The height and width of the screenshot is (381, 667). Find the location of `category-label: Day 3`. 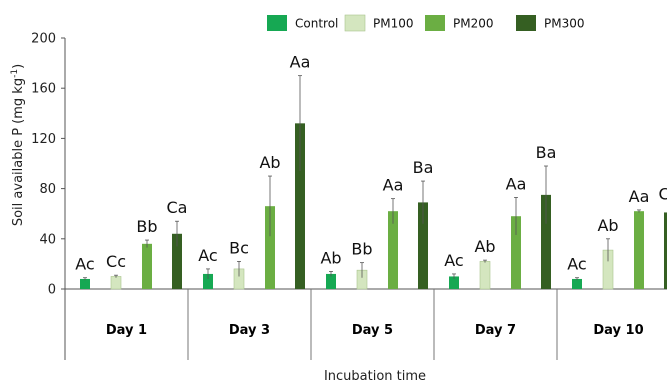

category-label: Day 3 is located at coordinates (249, 330).